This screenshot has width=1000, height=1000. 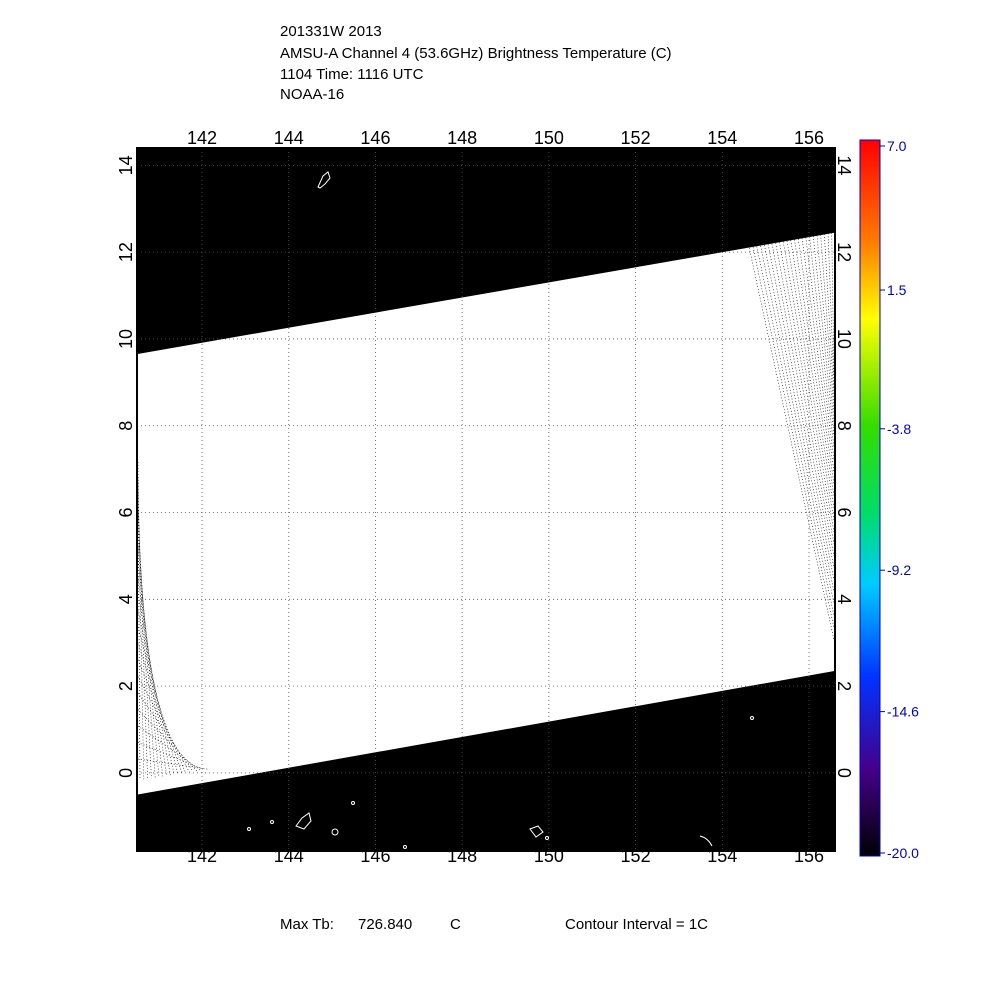 I want to click on title-line-time: 1104 Time: 1116 UTC, so click(x=352, y=74).